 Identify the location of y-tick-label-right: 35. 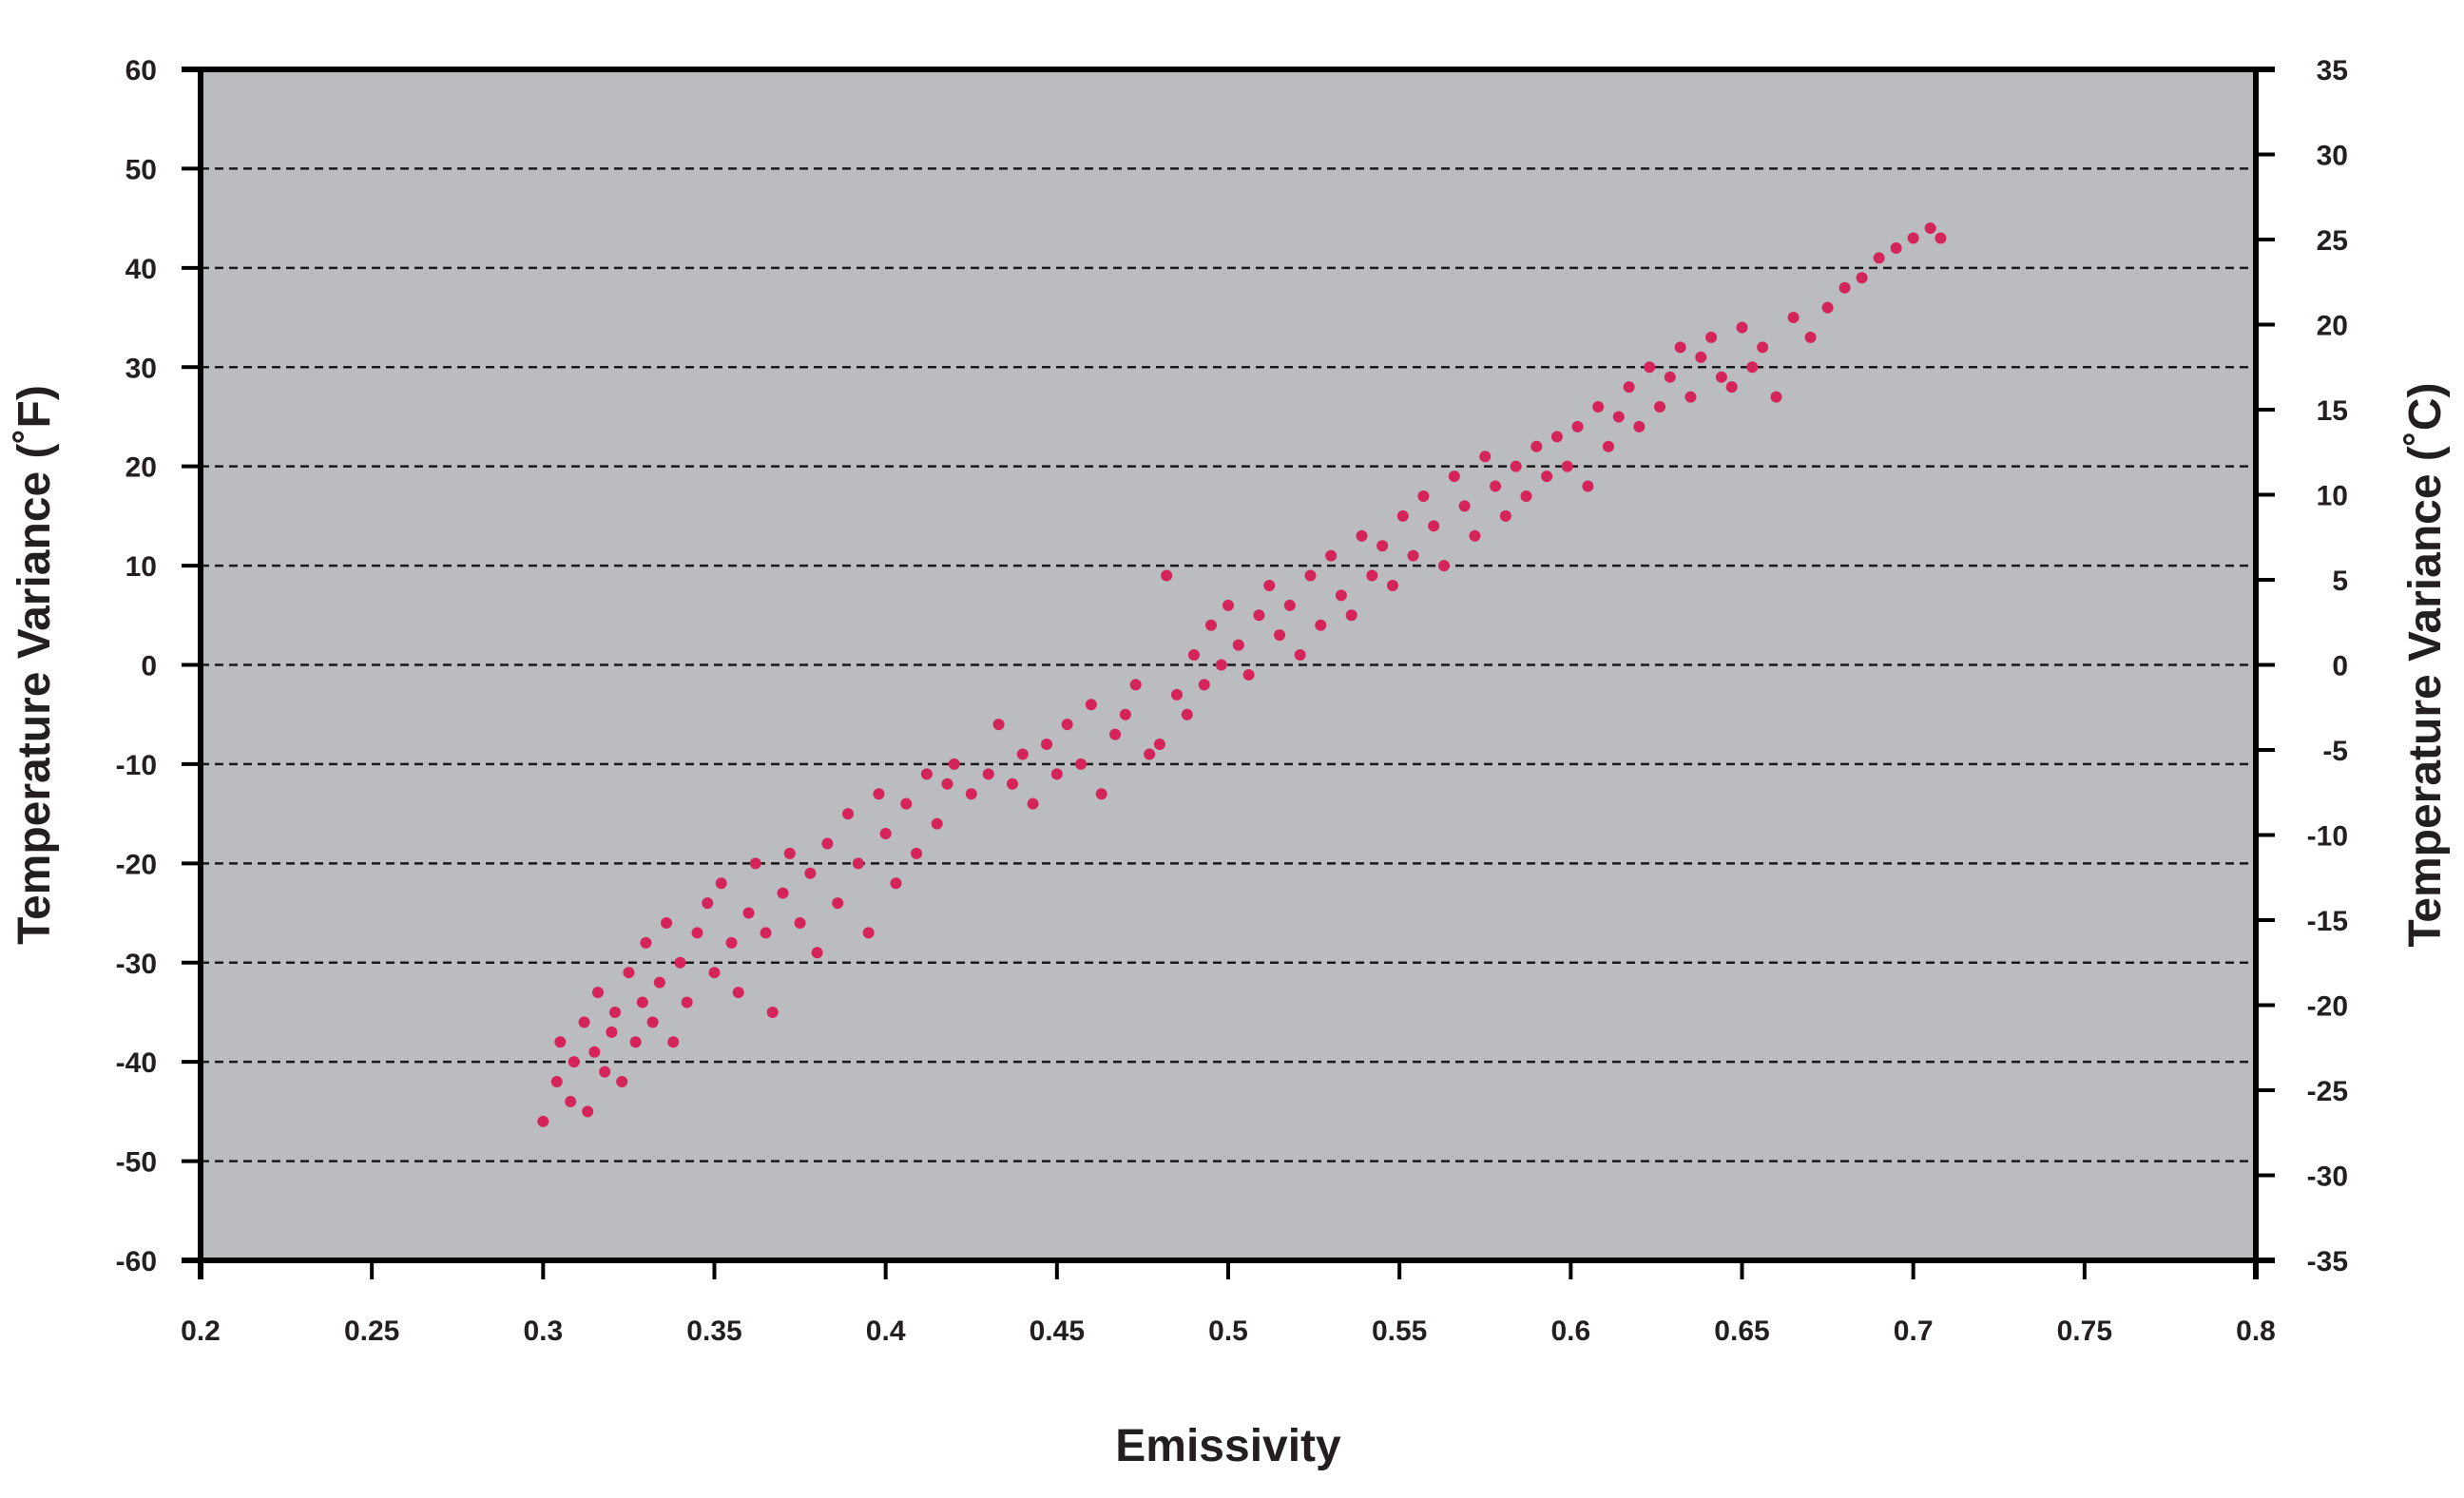
(2332, 70).